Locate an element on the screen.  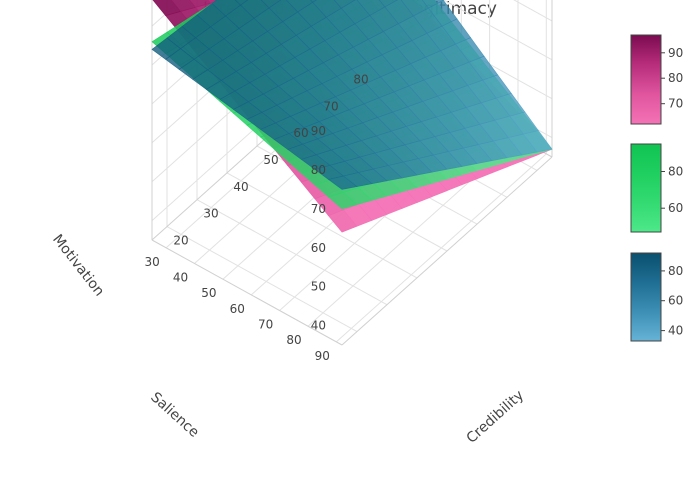
y-tick-label: 80 is located at coordinates (293, 340).